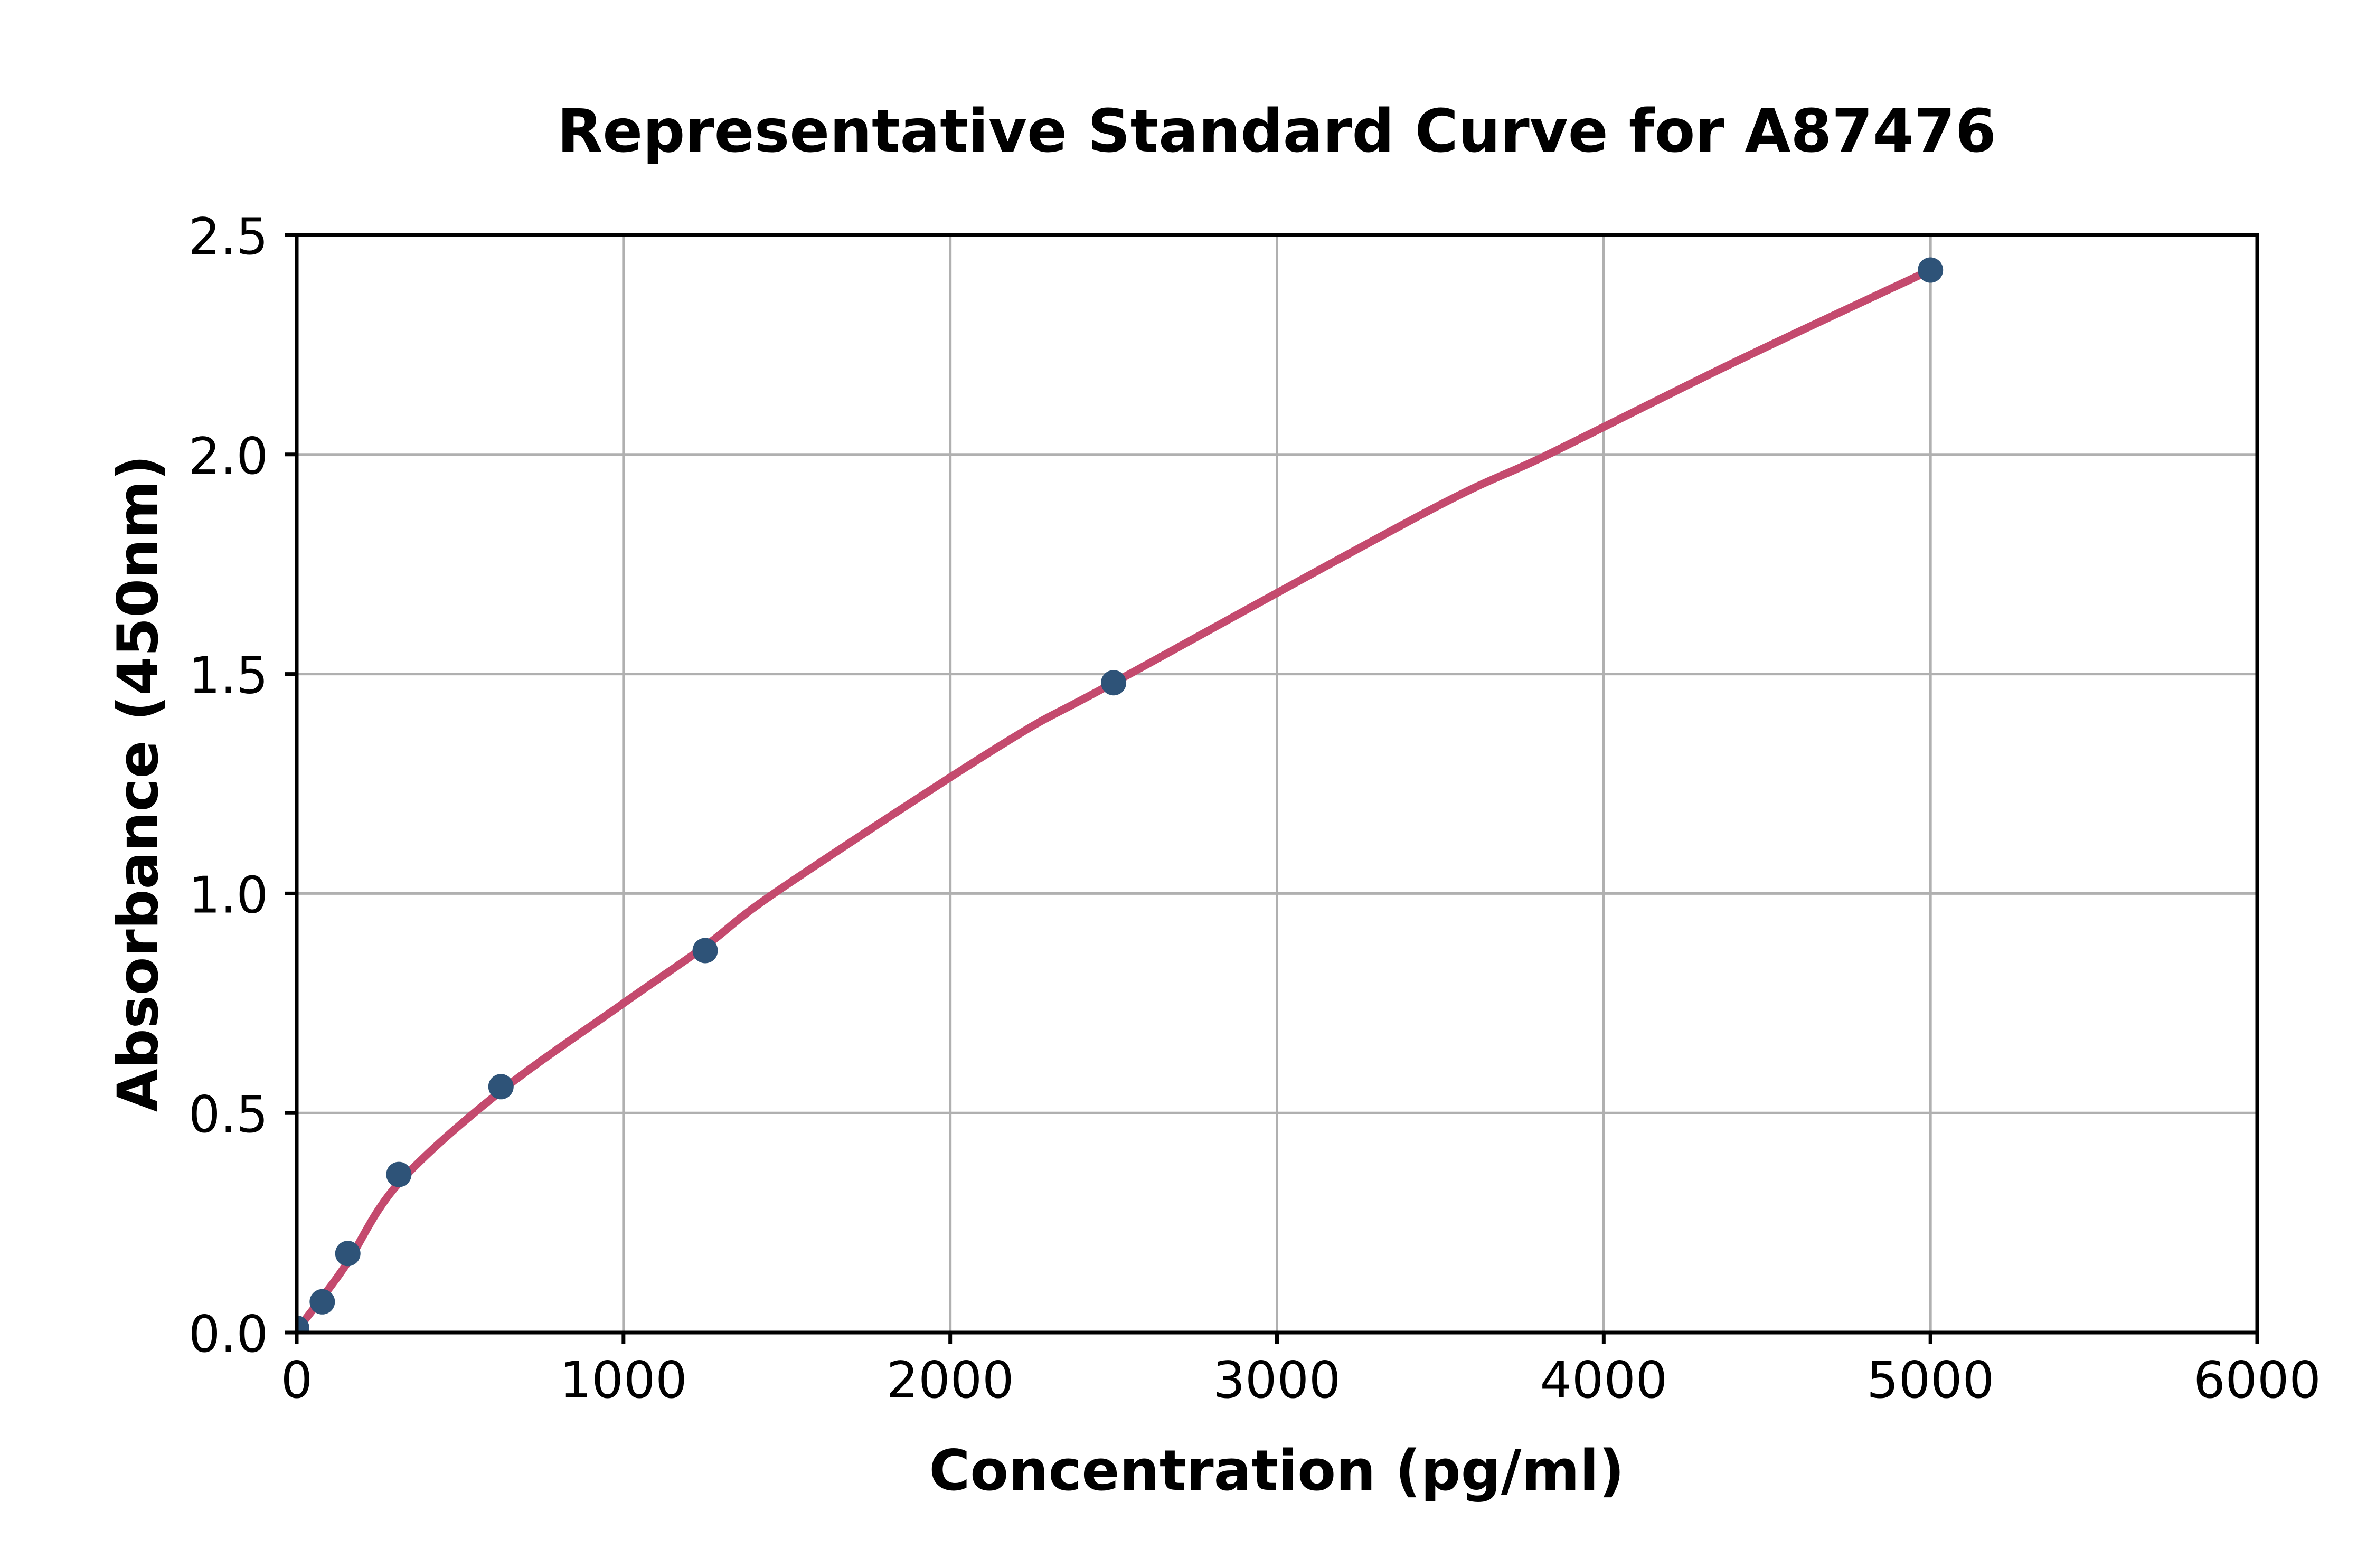 This screenshot has width=2376, height=1568. I want to click on x-tick-label: 3000, so click(1277, 1381).